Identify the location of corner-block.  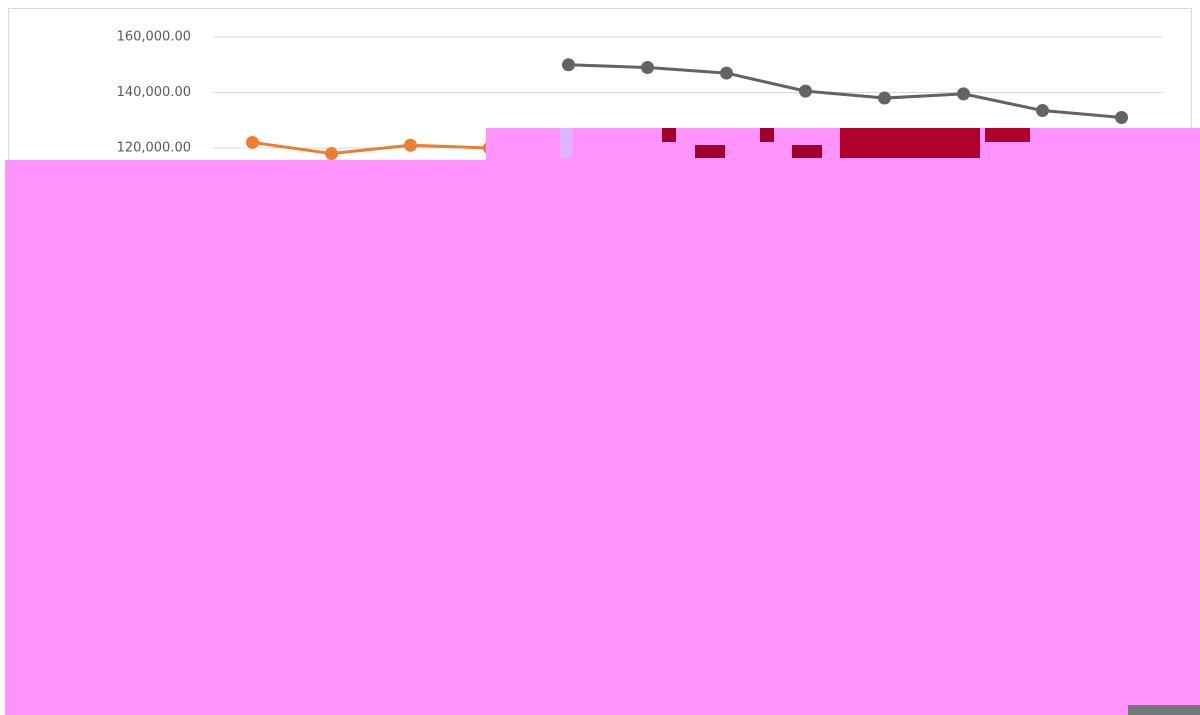
(1164, 710).